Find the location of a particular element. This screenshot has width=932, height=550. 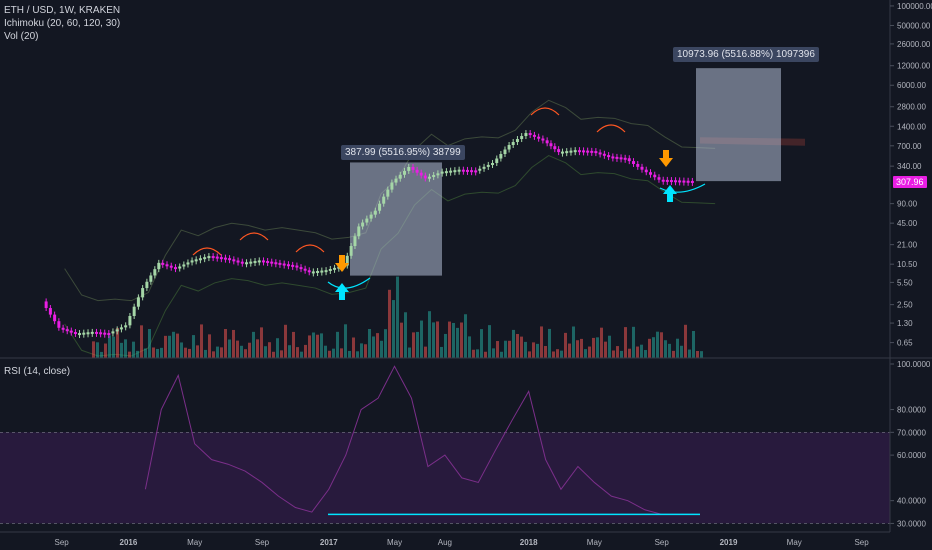

ichimoku-legend: Ichimoku (20, 60, 120, 30) is located at coordinates (62, 23).